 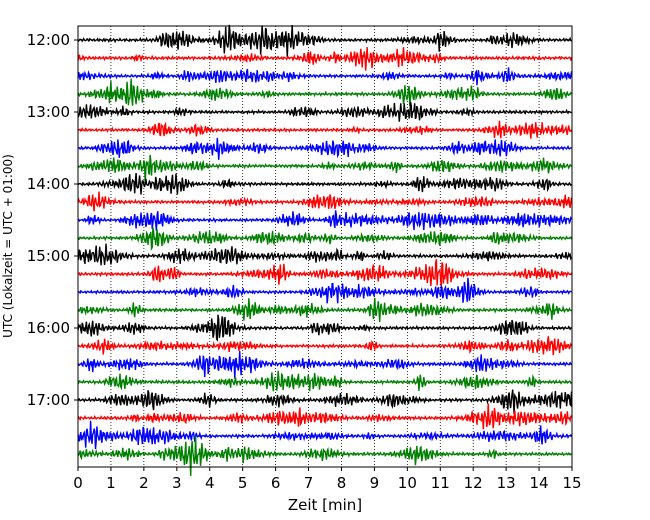 I want to click on x-tick-label: 8, so click(x=342, y=483).